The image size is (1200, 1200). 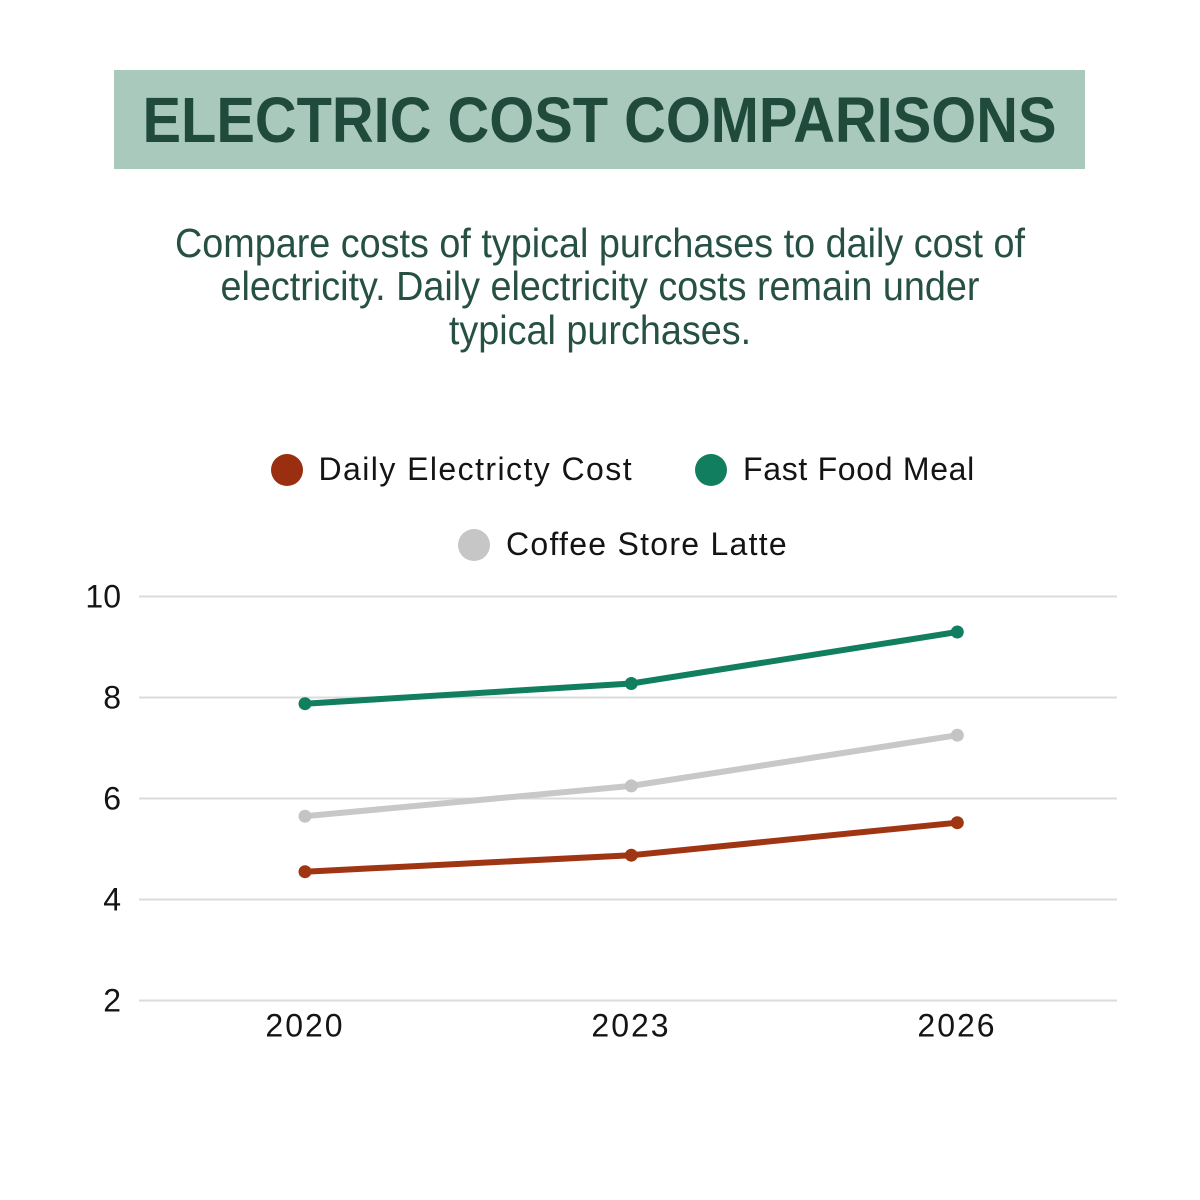 I want to click on svg-text: 2, so click(x=112, y=1001).